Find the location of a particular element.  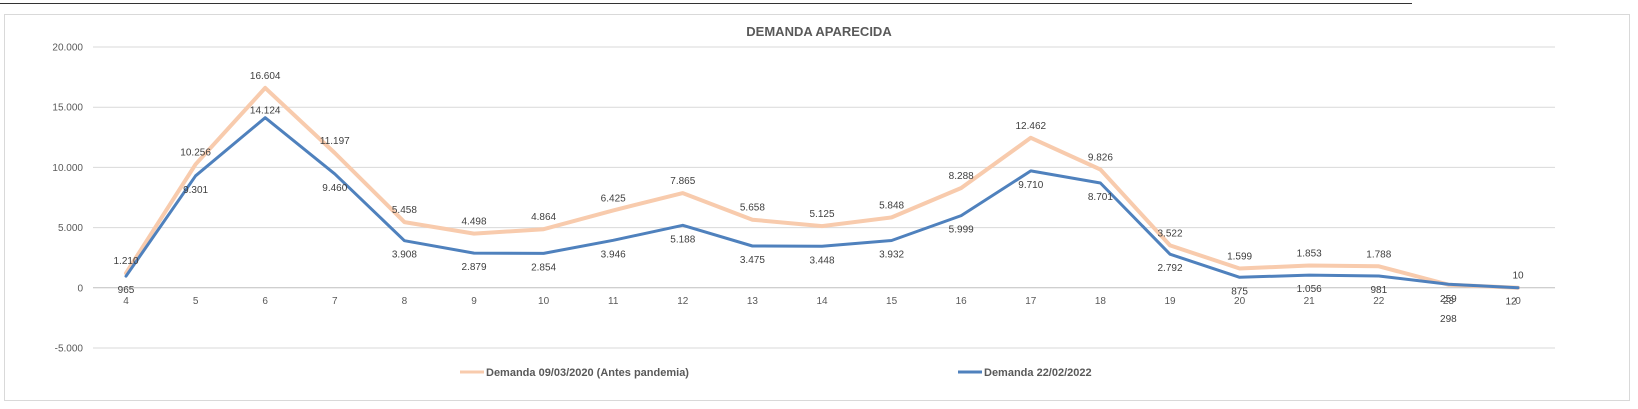

x-tick-label: 23 is located at coordinates (1449, 301).